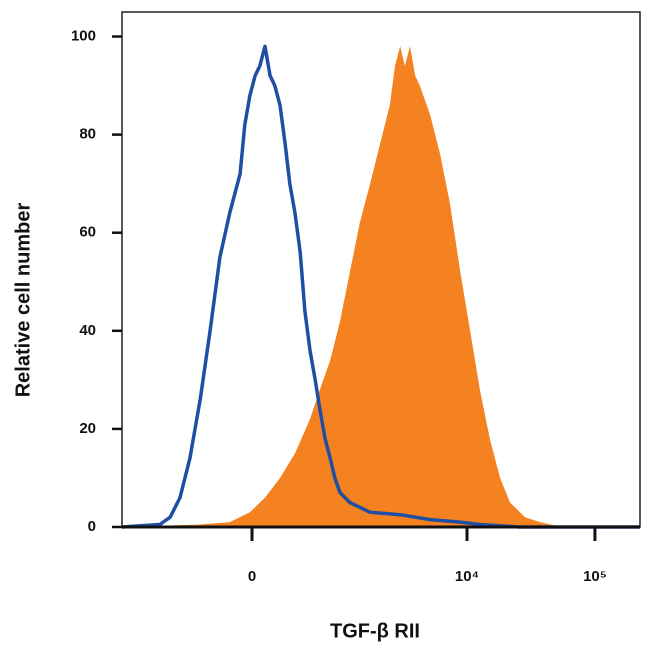 This screenshot has width=650, height=650. What do you see at coordinates (87, 428) in the screenshot?
I see `y-tick-label: 20` at bounding box center [87, 428].